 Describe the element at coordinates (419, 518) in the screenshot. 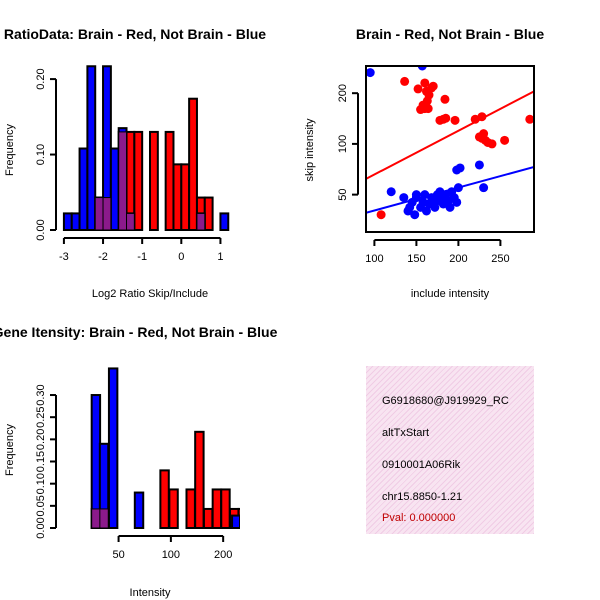

I see `pval-text: Pval: 0.000000` at that location.